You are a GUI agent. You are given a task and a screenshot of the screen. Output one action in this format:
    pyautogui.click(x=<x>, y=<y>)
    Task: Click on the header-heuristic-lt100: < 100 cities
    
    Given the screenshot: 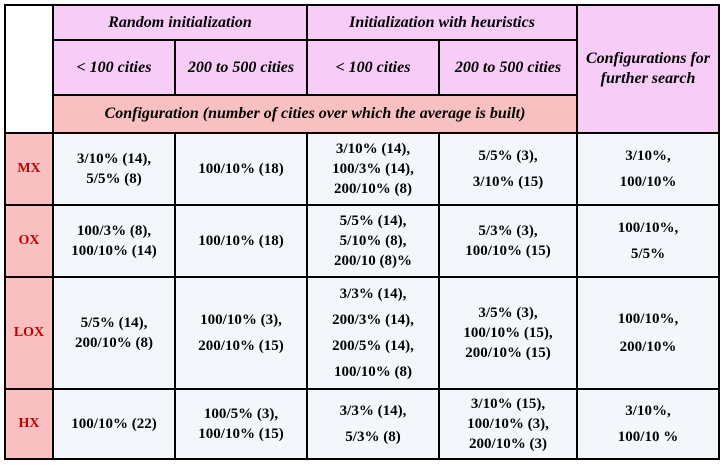 What is the action you would take?
    pyautogui.click(x=373, y=67)
    